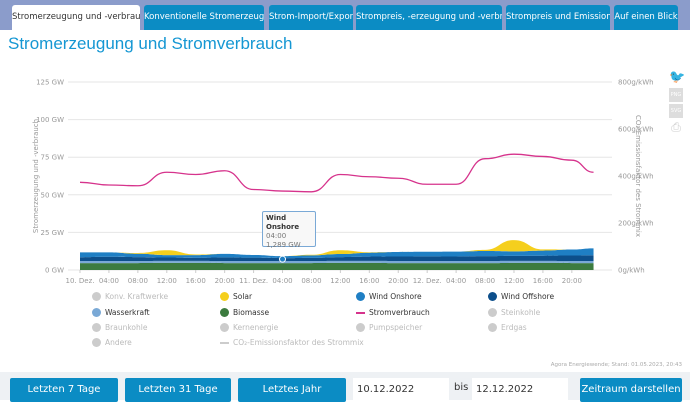  I want to click on legend-item-konv-kraftwerke: Konv. Kraftwerke, so click(130, 296).